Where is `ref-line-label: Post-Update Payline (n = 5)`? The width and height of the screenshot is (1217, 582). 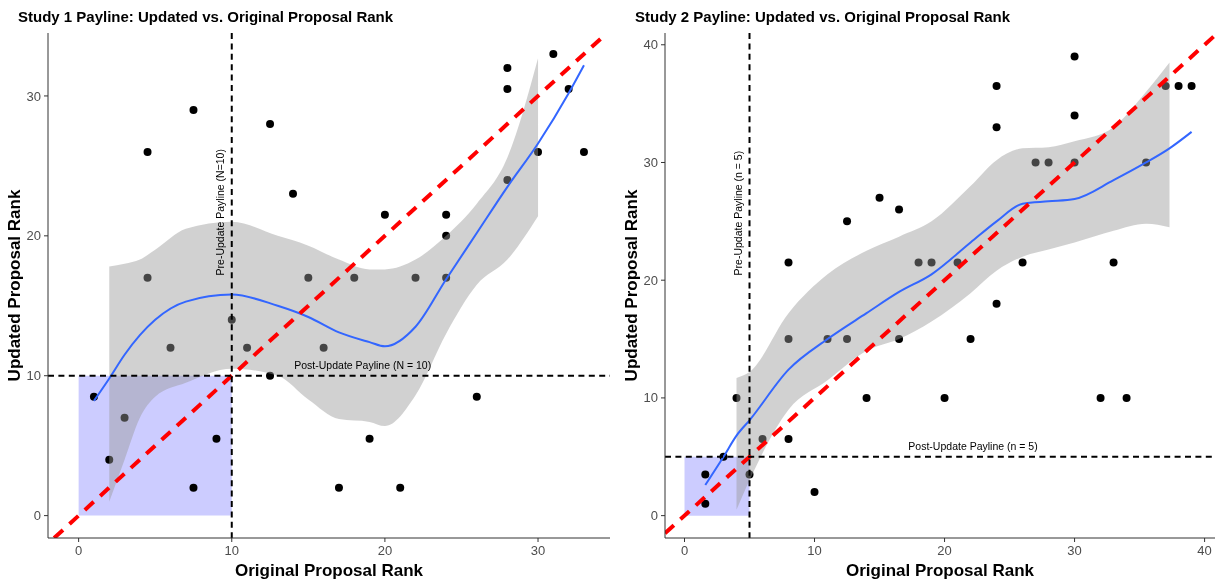 ref-line-label: Post-Update Payline (n = 5) is located at coordinates (973, 445).